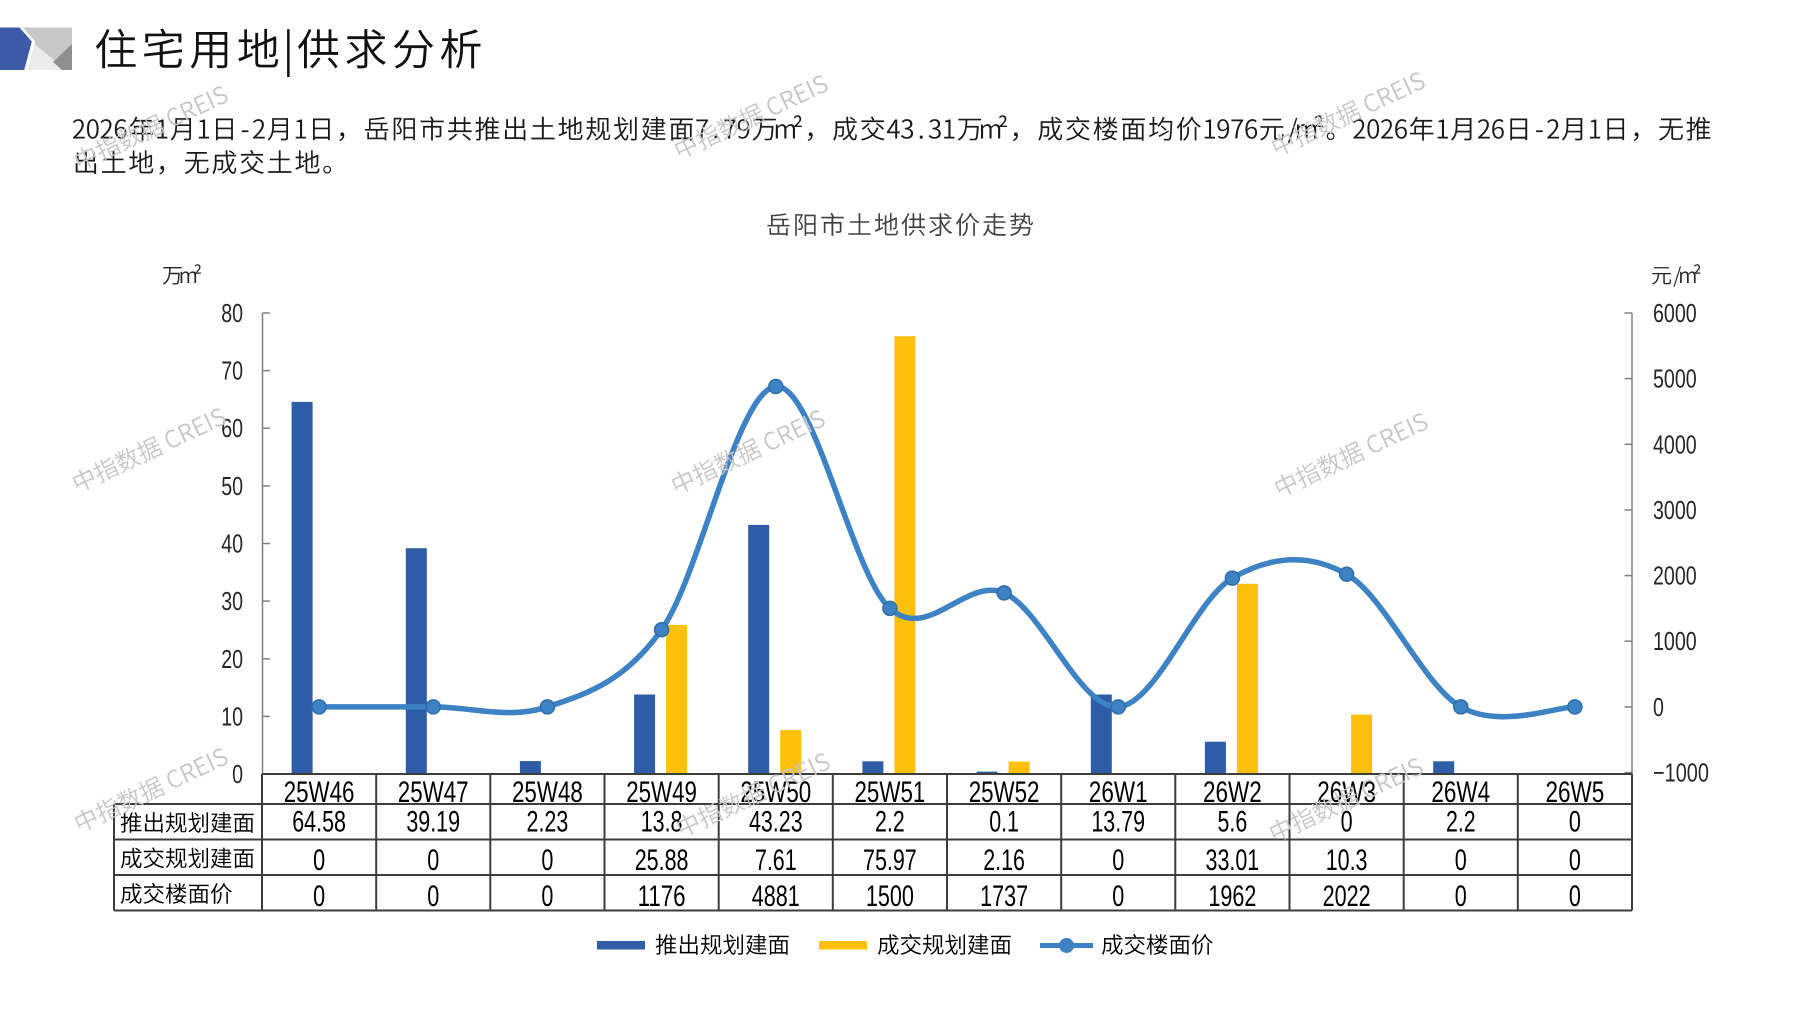 The image size is (1797, 1010). I want to click on svg-text: 1176, so click(662, 896).